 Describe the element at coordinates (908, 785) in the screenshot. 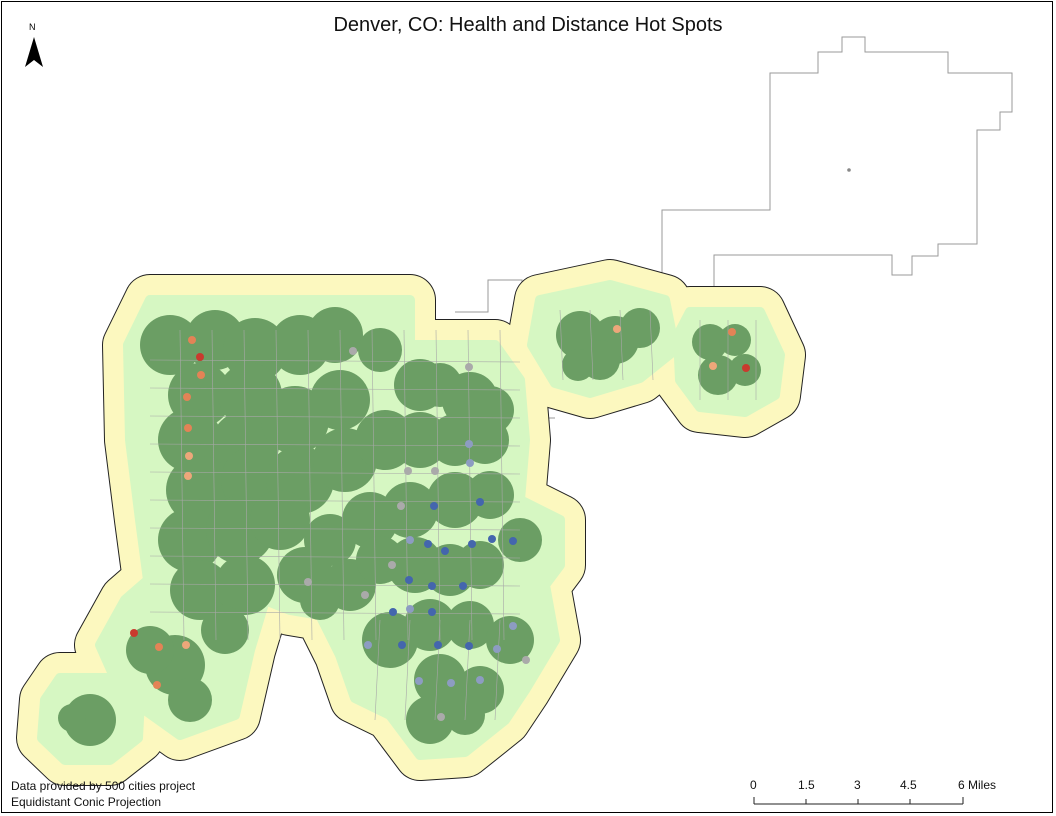

I see `scale-label-4-5: 4.5` at that location.